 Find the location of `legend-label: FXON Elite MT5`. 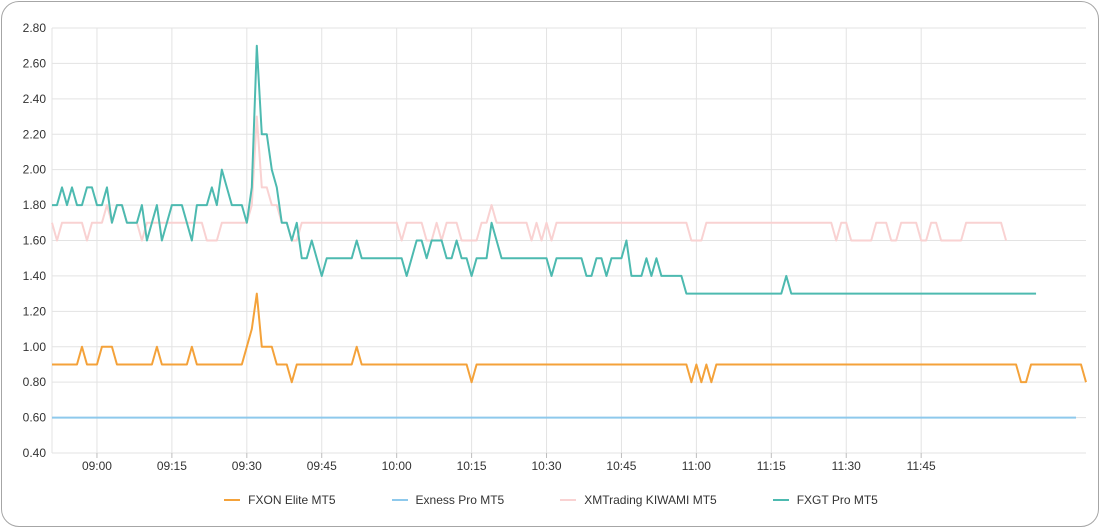

legend-label: FXON Elite MT5 is located at coordinates (292, 500).